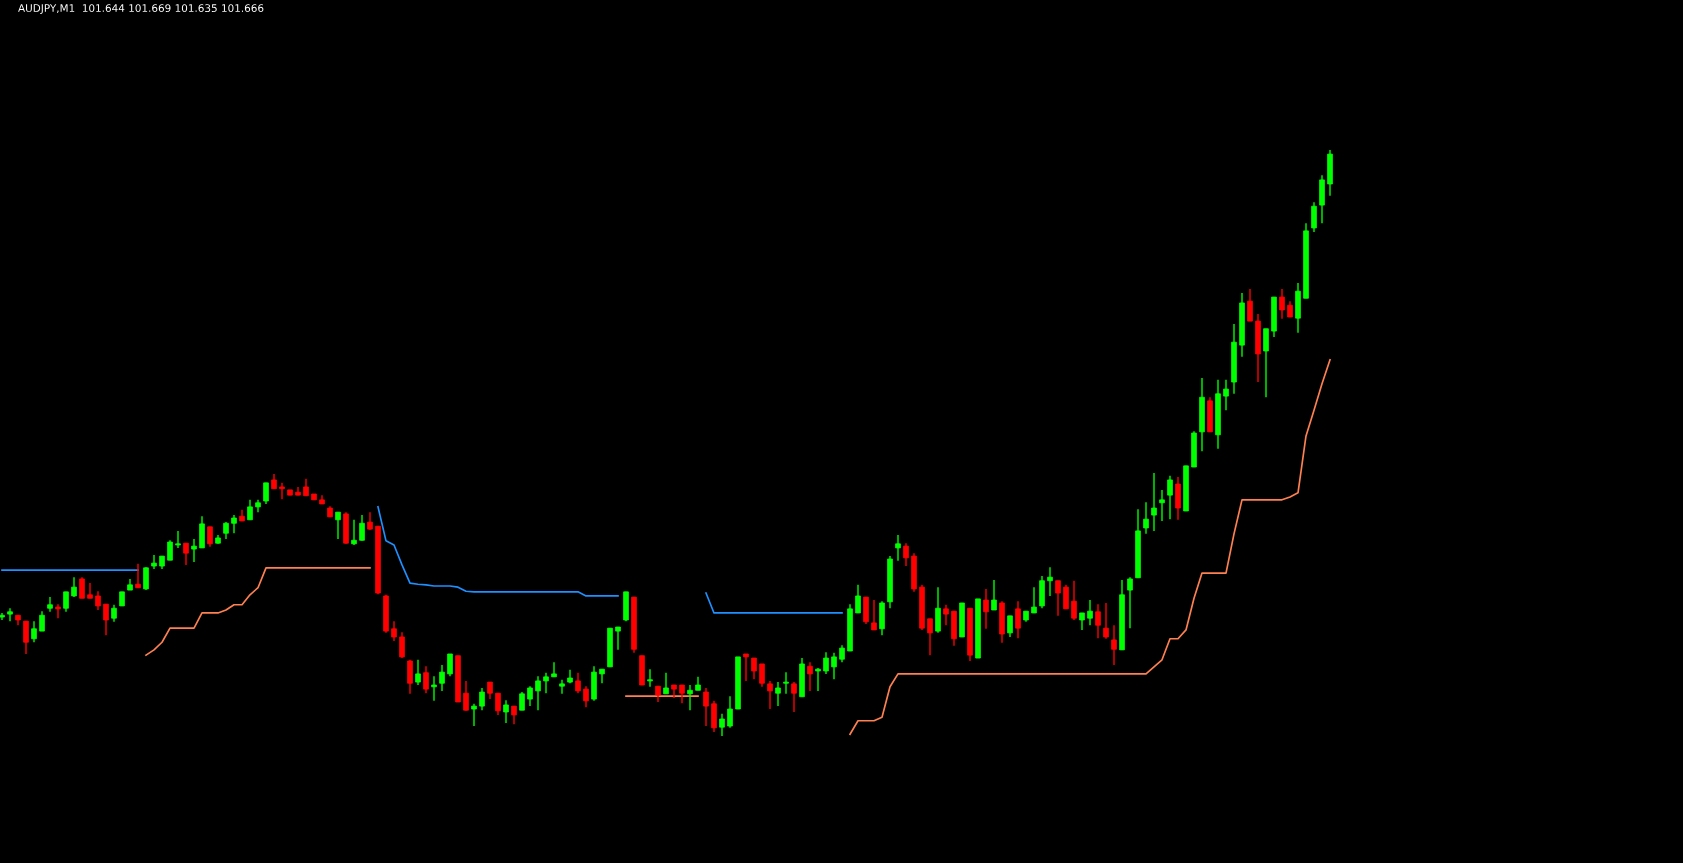 Image resolution: width=1683 pixels, height=863 pixels. What do you see at coordinates (141, 9) in the screenshot?
I see `chart-title: AUDJPY,M1 101.644 101.669 101.635 101.666` at bounding box center [141, 9].